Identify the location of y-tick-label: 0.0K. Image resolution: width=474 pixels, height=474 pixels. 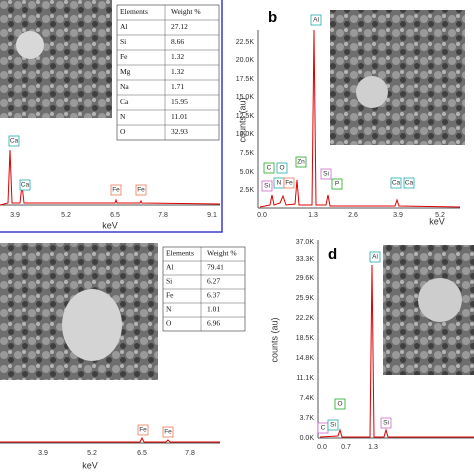
(307, 438).